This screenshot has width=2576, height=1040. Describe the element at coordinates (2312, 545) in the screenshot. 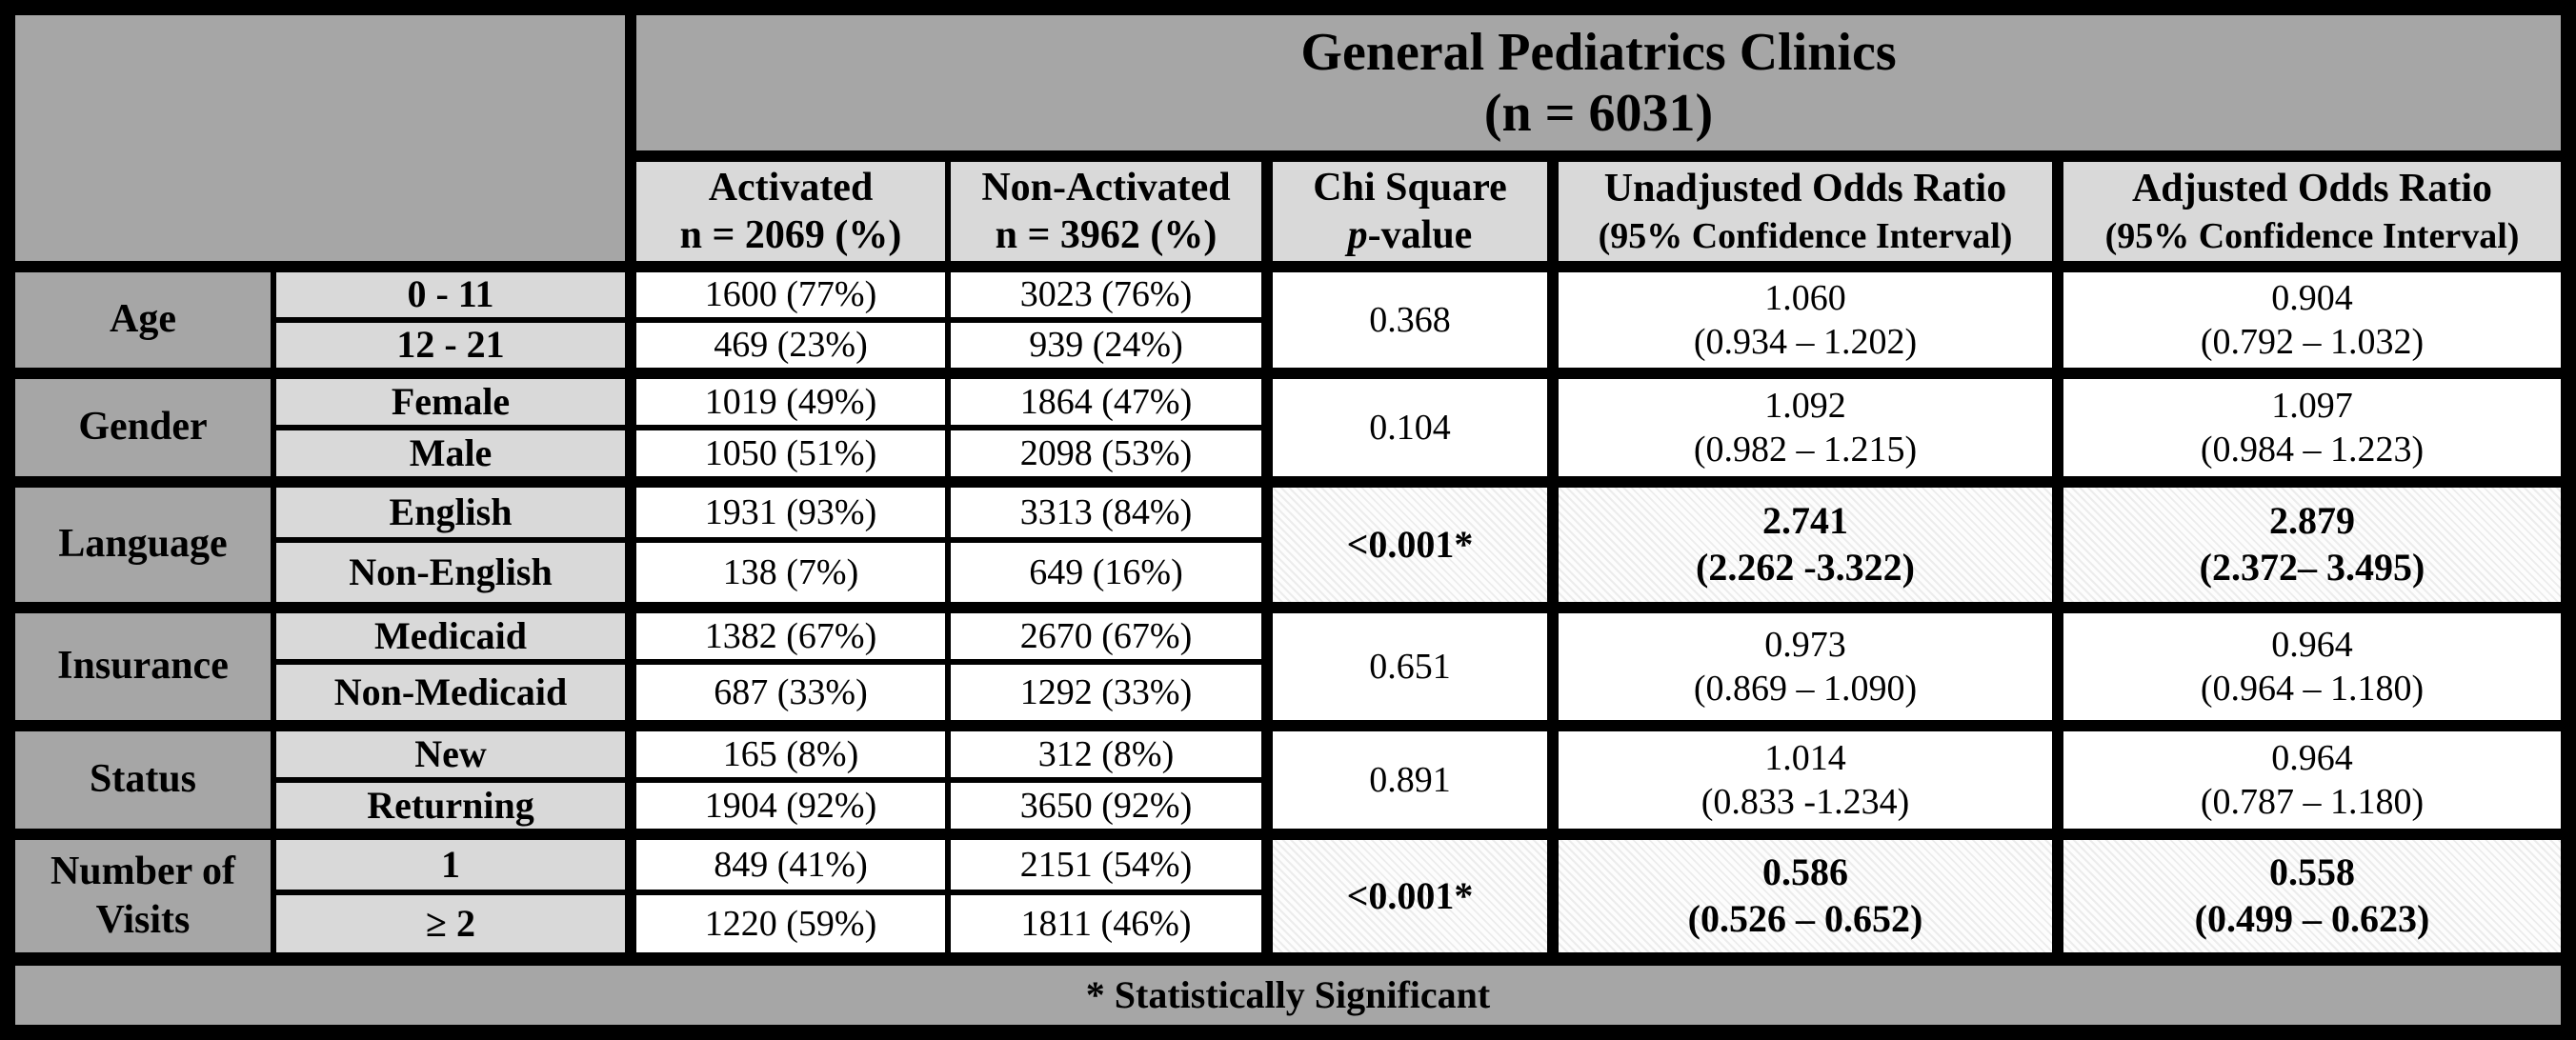

I see `cell-adjusted-or-significant: 2.879 (2.372– 3.495)` at that location.